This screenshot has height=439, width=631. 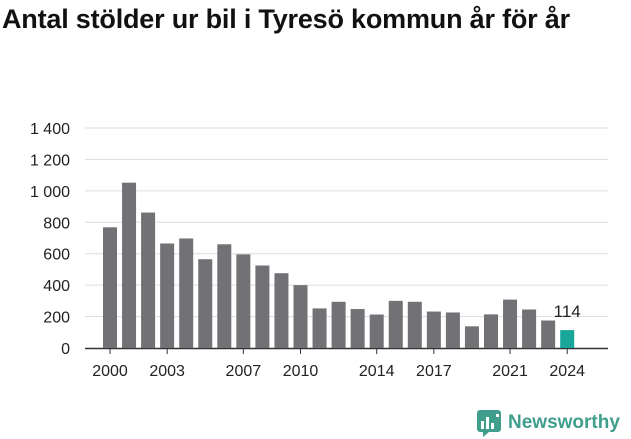 I want to click on annotations: 114, so click(x=567, y=311).